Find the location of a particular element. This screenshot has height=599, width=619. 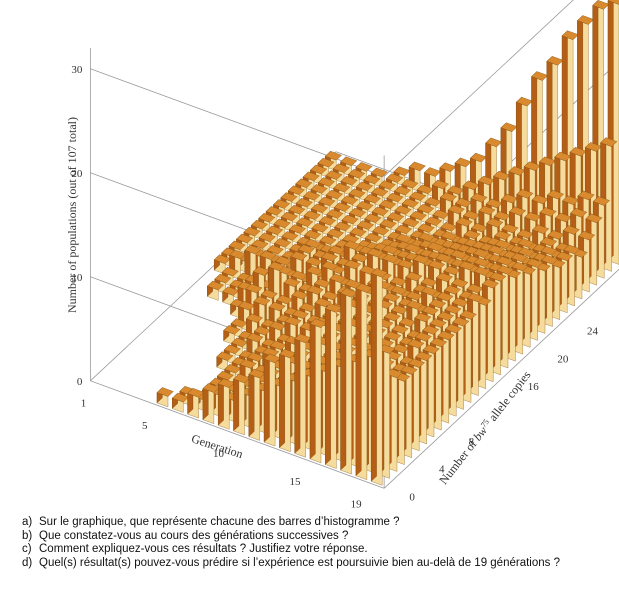

z-tick-label: 0 is located at coordinates (412, 497).